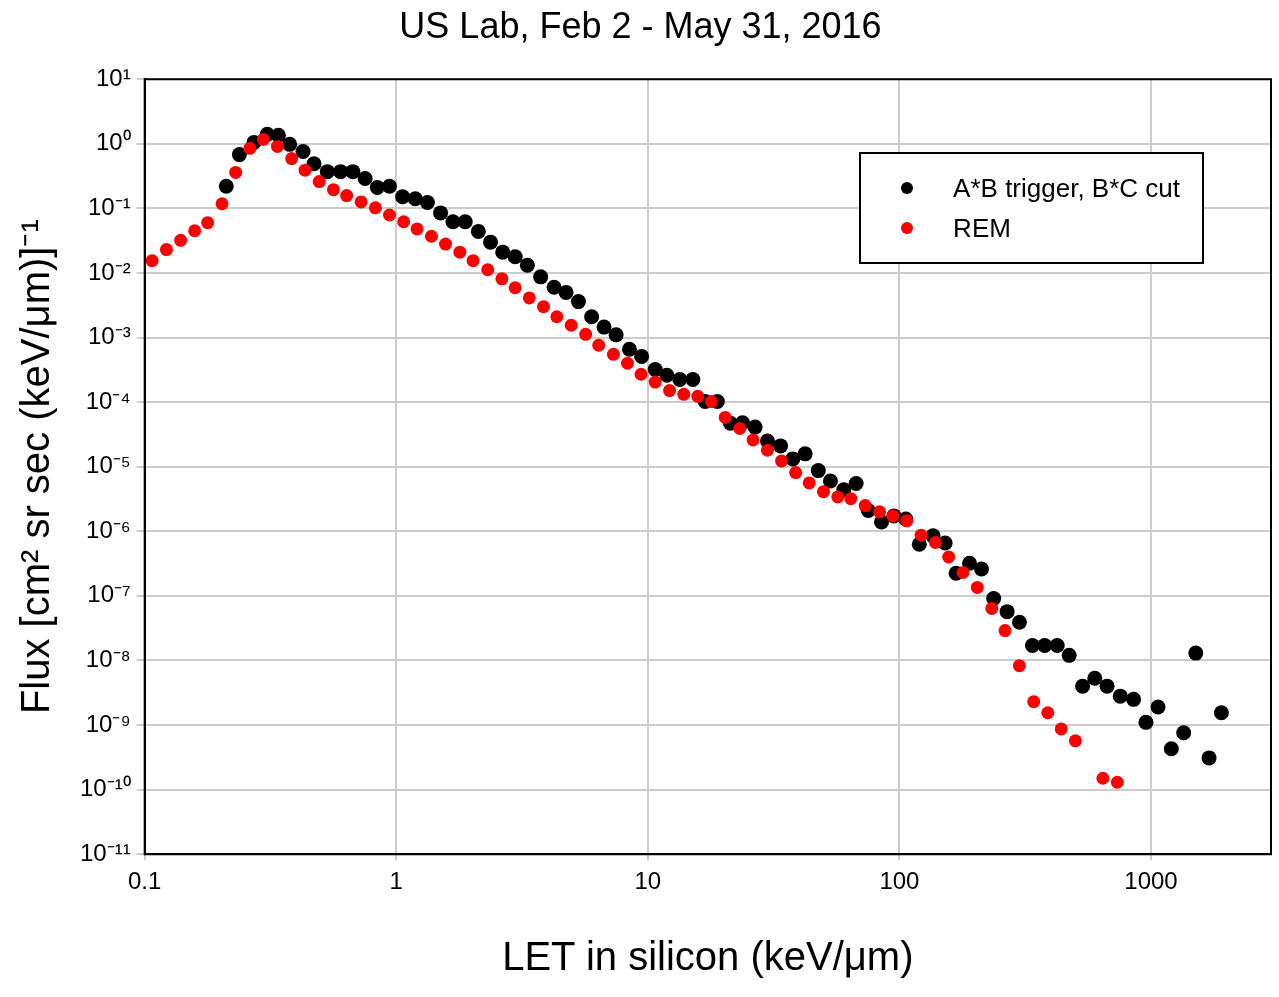 Image resolution: width=1279 pixels, height=997 pixels. I want to click on y-tick-label: 10⁻², so click(109, 271).